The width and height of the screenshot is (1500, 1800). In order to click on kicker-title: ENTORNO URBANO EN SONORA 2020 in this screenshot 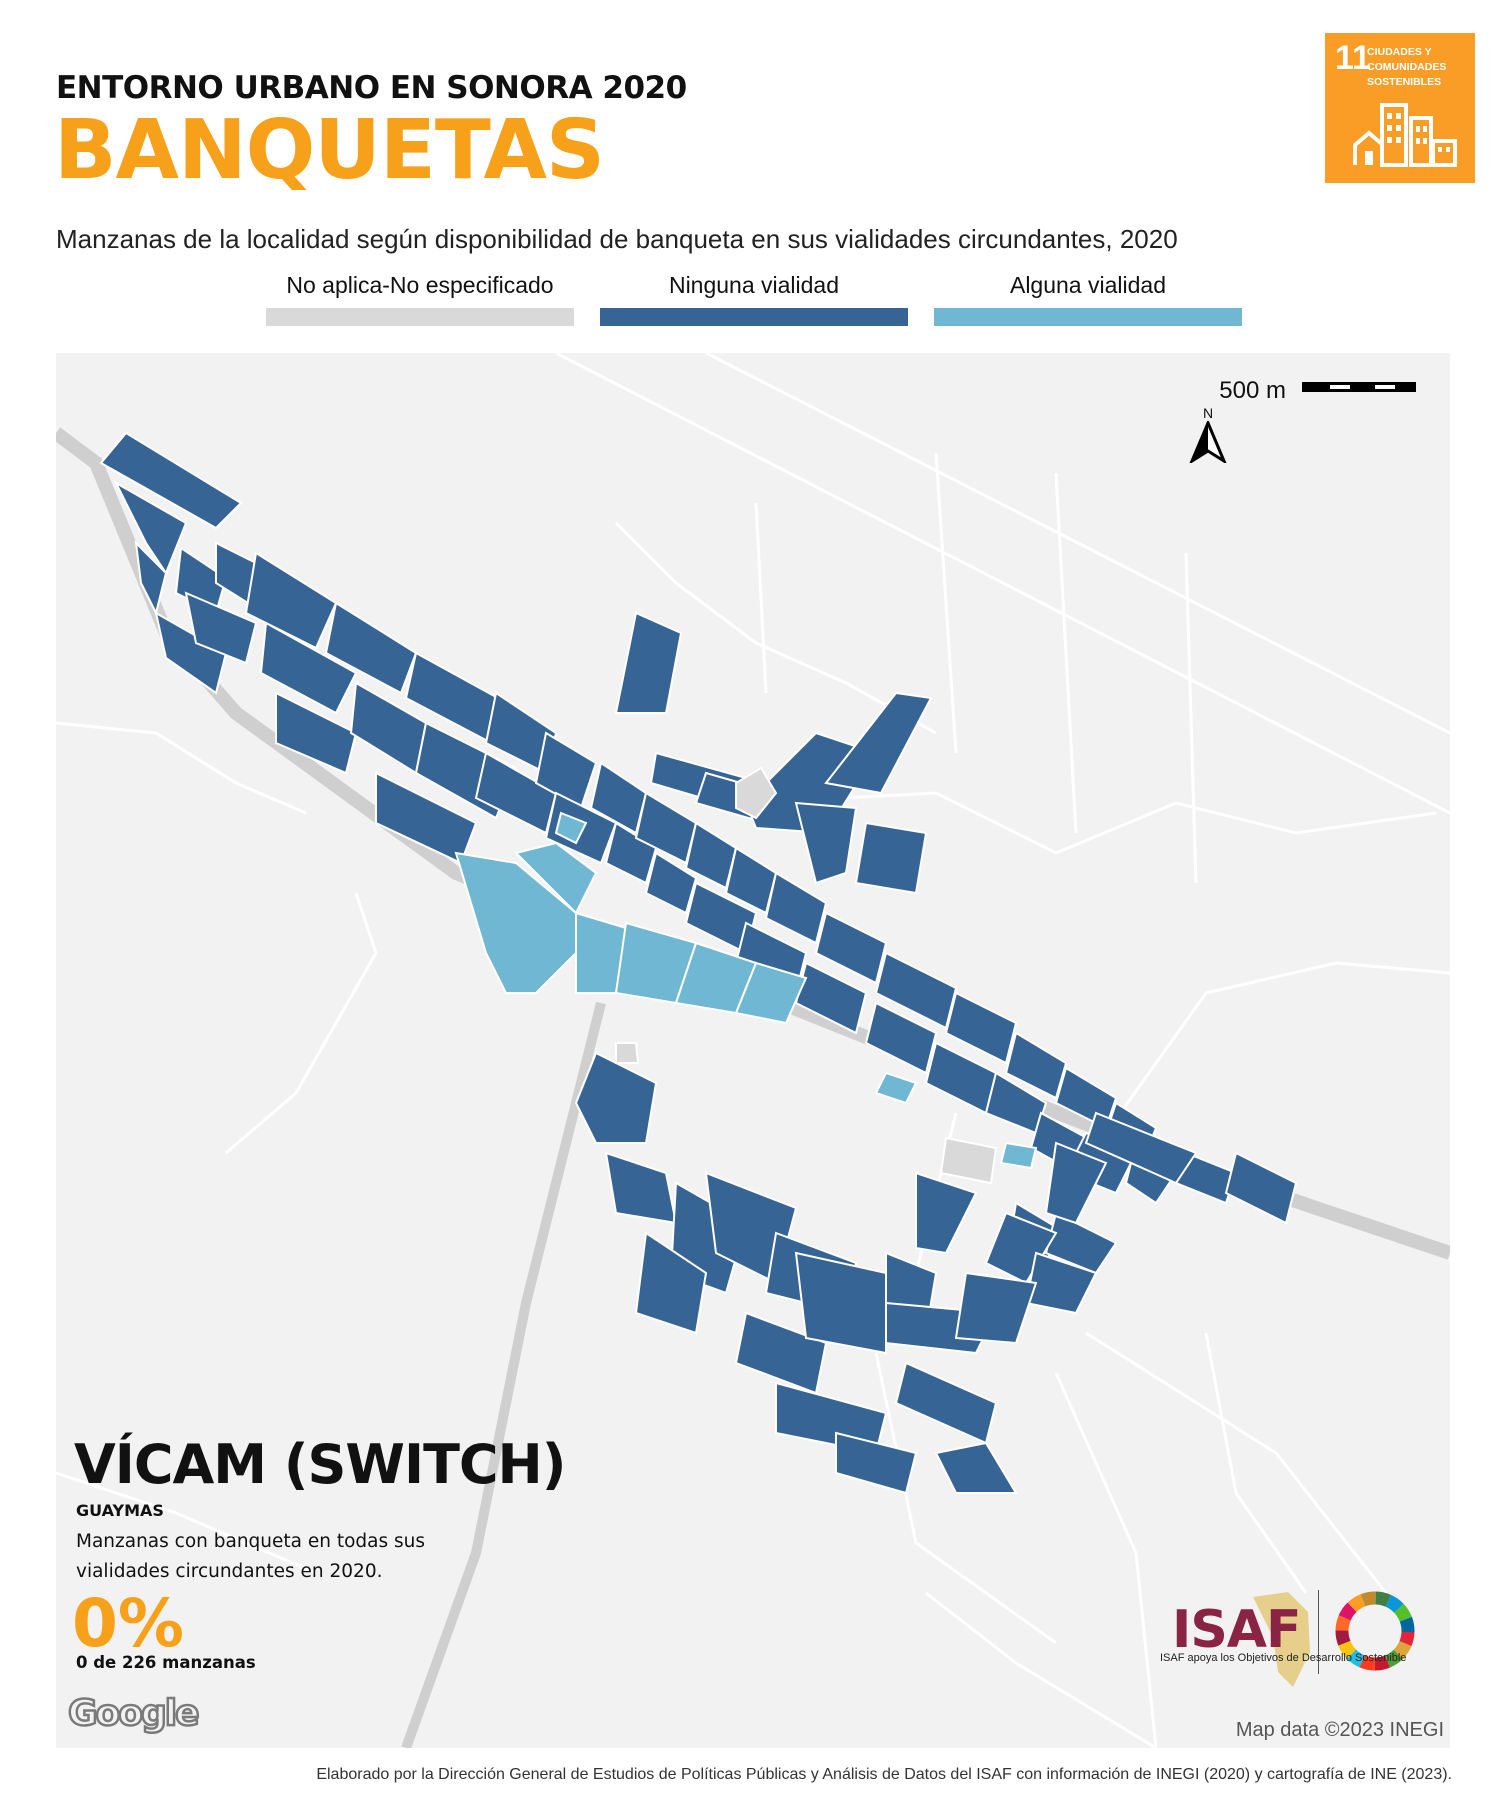, I will do `click(371, 88)`.